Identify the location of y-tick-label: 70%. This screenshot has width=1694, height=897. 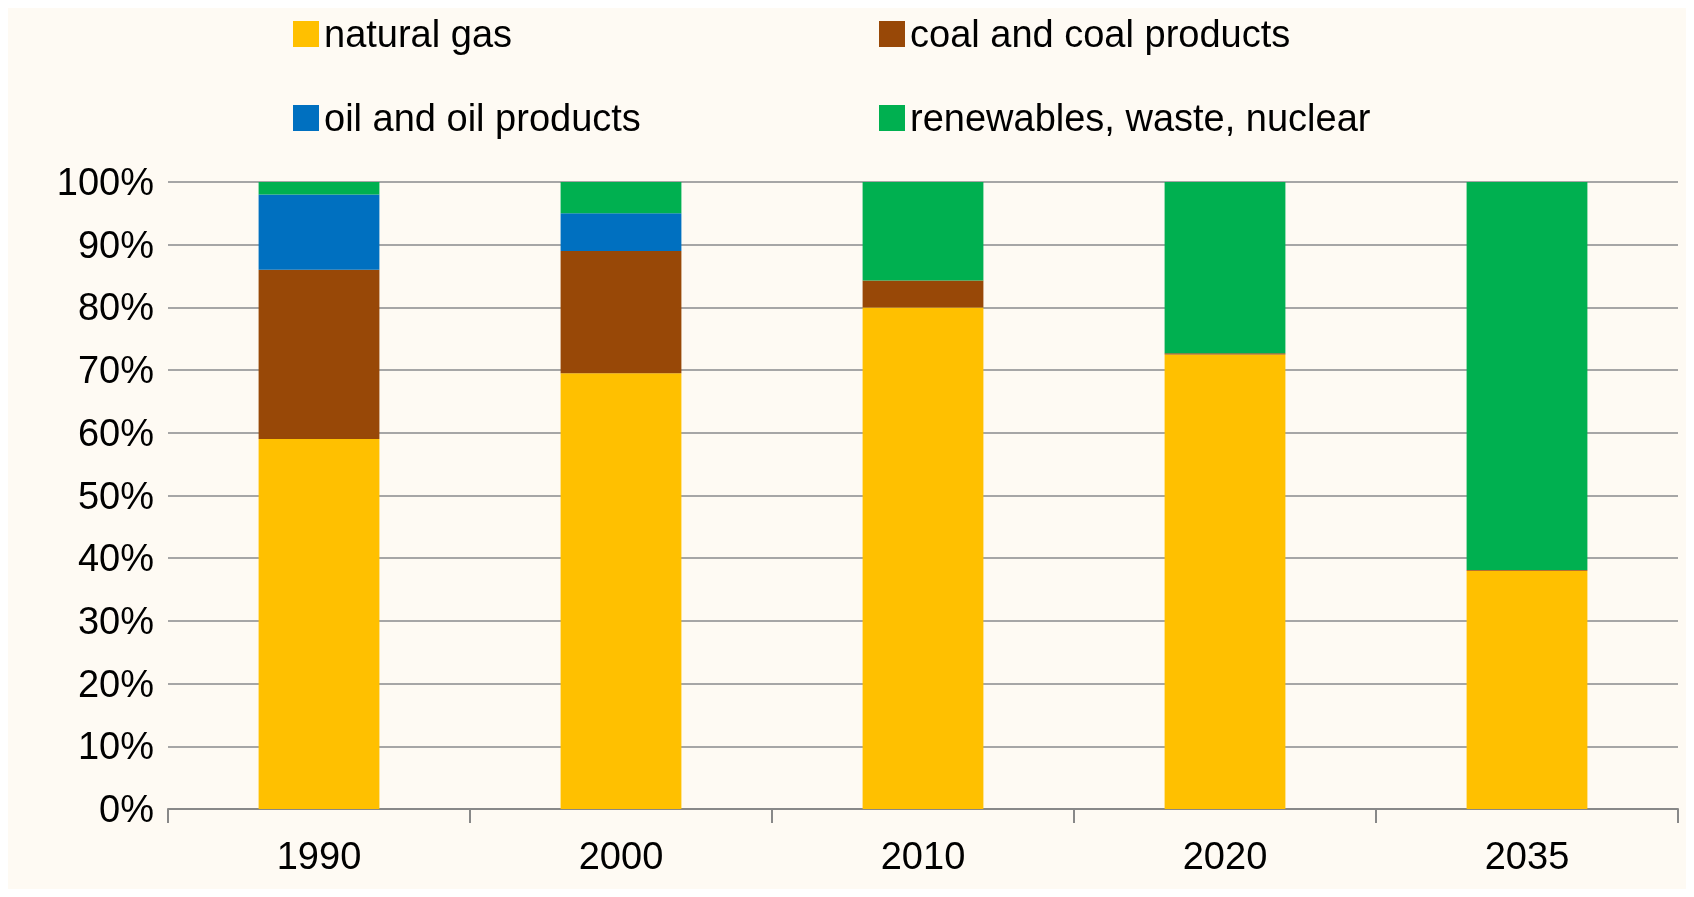
(115, 370).